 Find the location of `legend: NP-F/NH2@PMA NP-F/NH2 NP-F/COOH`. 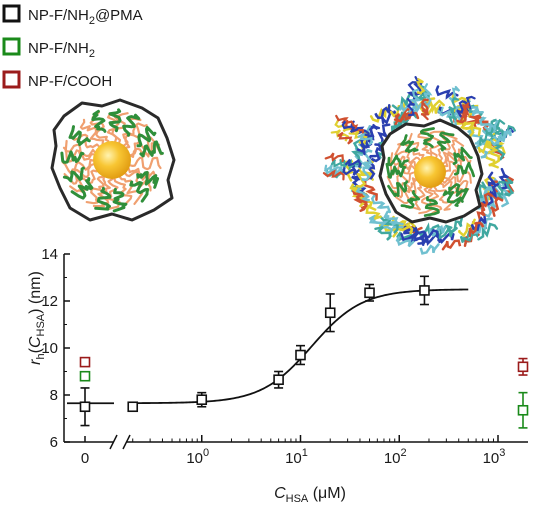

legend: NP-F/NH2@PMA NP-F/NH2 NP-F/COOH is located at coordinates (72, 47).